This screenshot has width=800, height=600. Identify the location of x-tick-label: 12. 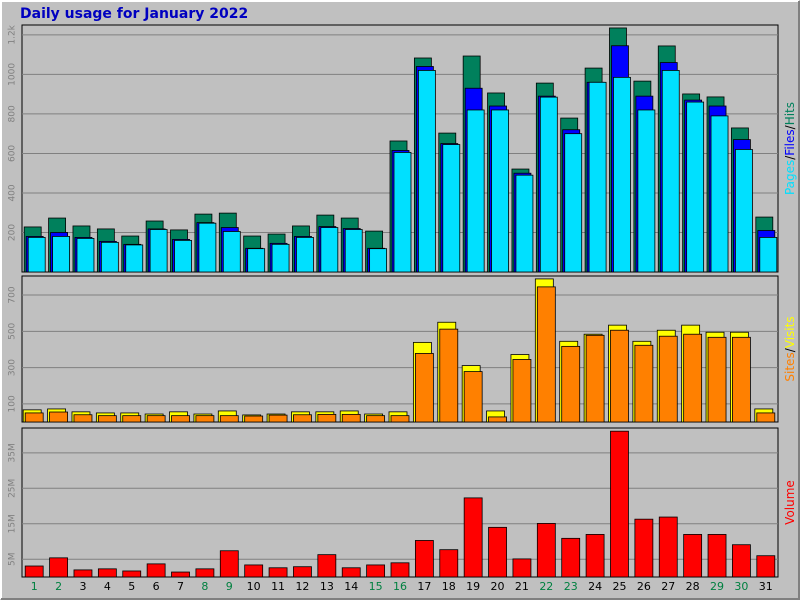
(302, 586).